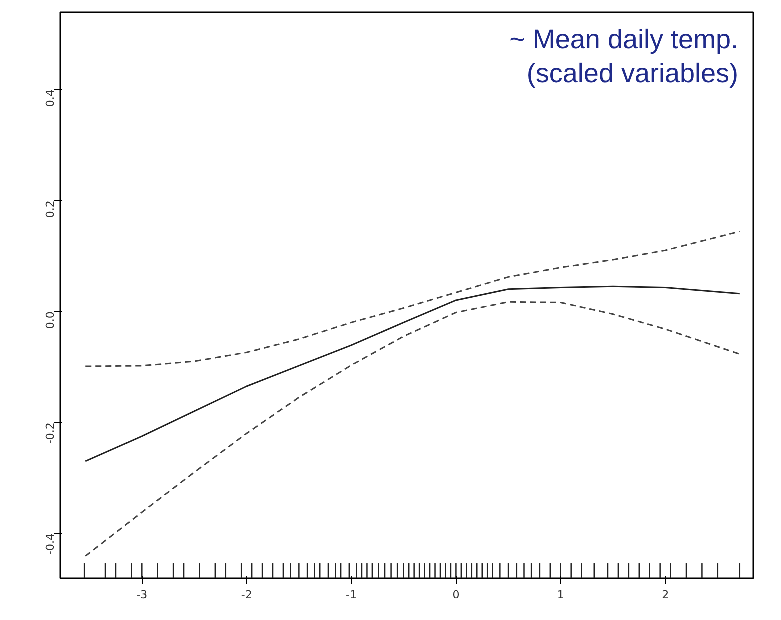 This screenshot has width=781, height=620. Describe the element at coordinates (50, 99) in the screenshot. I see `y-tick-label: 0.4` at that location.